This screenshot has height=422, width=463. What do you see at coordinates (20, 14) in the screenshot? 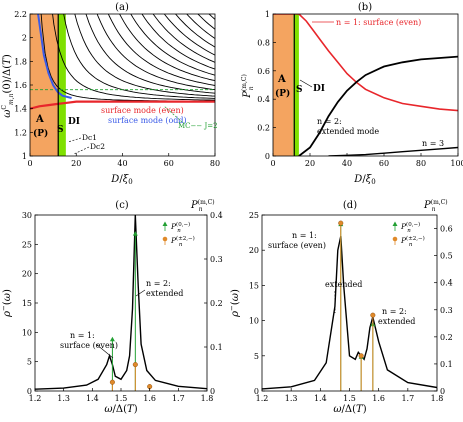
I see `a-ytick-label: 2.2` at bounding box center [20, 14].